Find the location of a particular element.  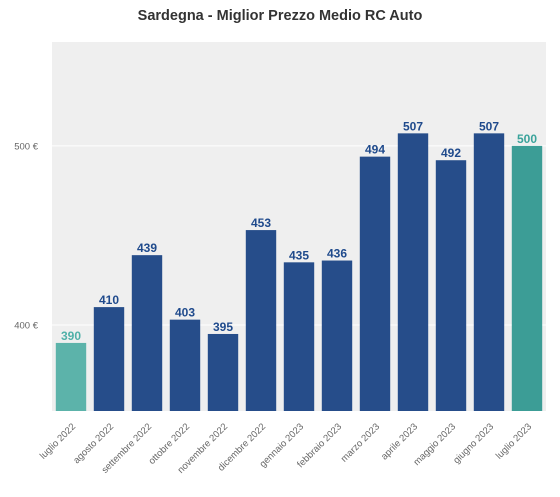

y-tick-label: 400 € is located at coordinates (26, 326).